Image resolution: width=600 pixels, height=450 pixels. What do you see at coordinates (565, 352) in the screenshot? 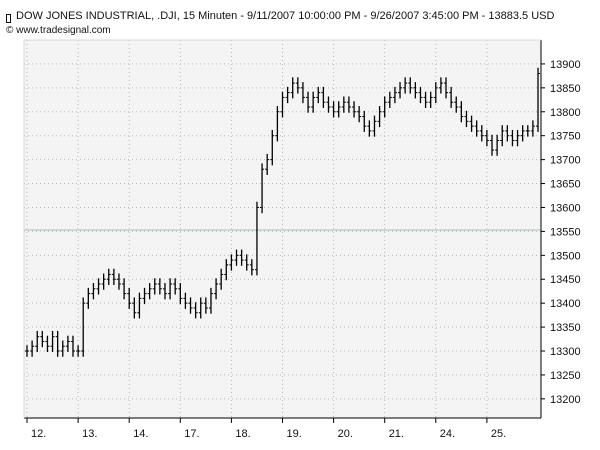
I see `y-tick-label: 13300` at bounding box center [565, 352].